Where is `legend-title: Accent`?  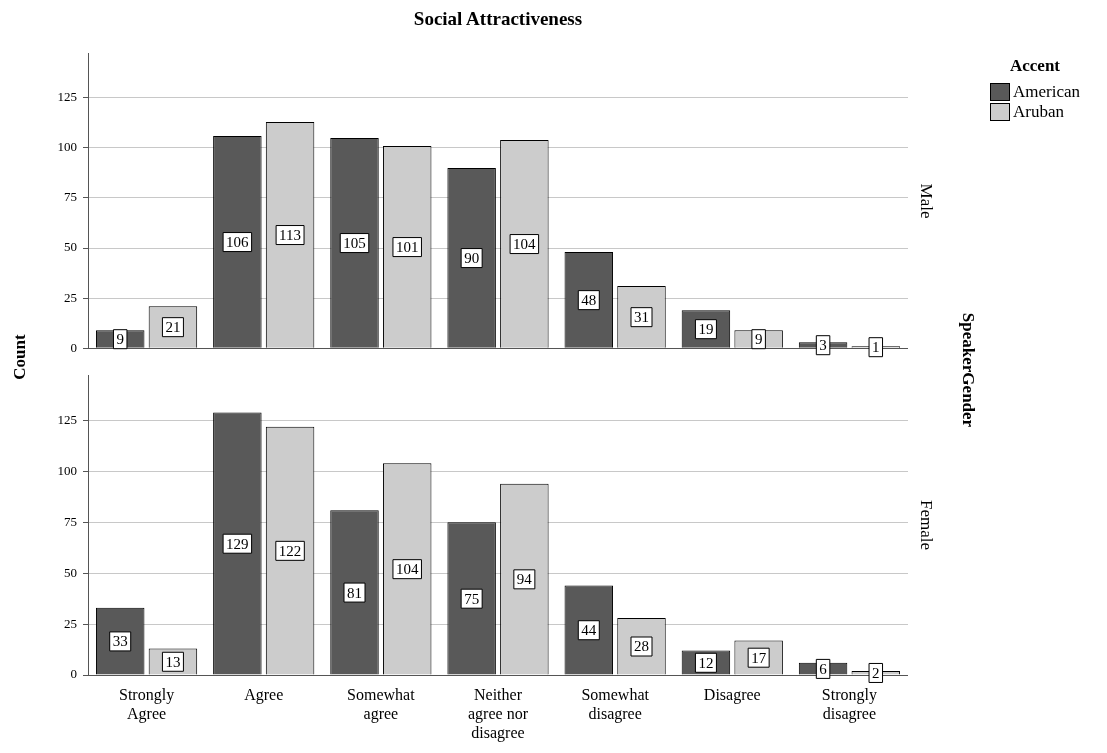
legend-title: Accent is located at coordinates (1035, 66).